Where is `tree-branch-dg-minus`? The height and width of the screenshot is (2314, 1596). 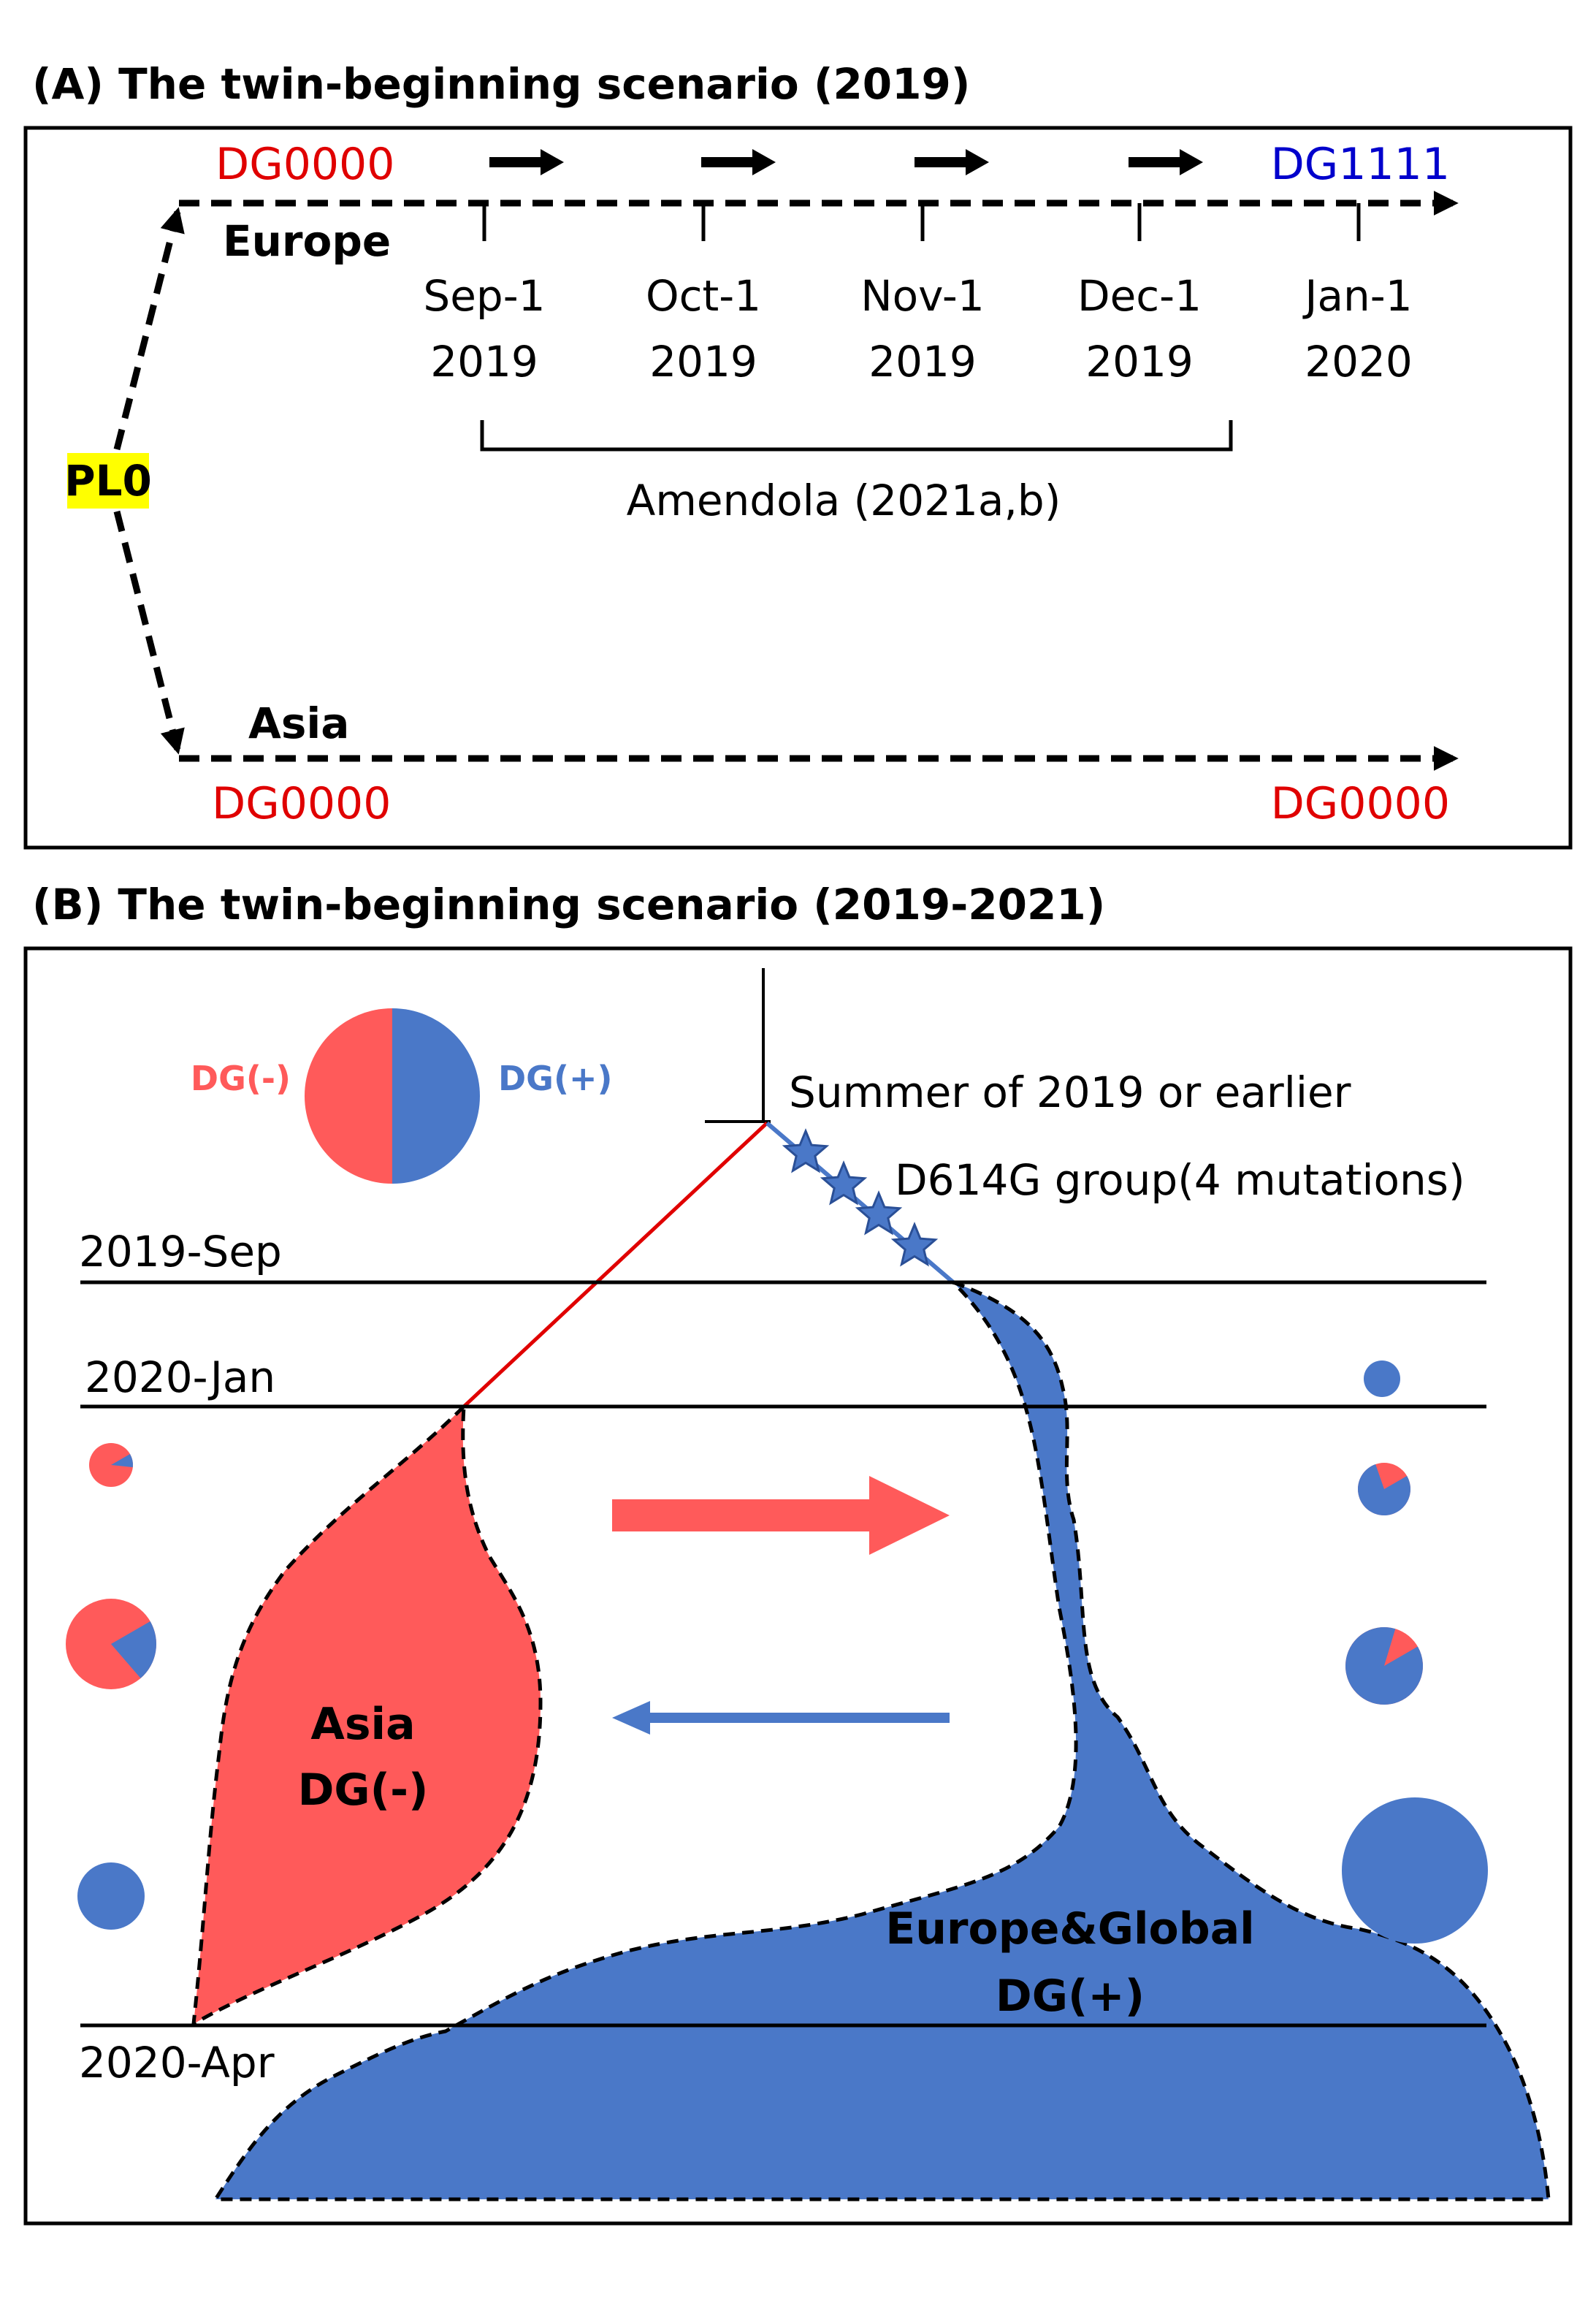
tree-branch-dg-minus is located at coordinates (615, 1265).